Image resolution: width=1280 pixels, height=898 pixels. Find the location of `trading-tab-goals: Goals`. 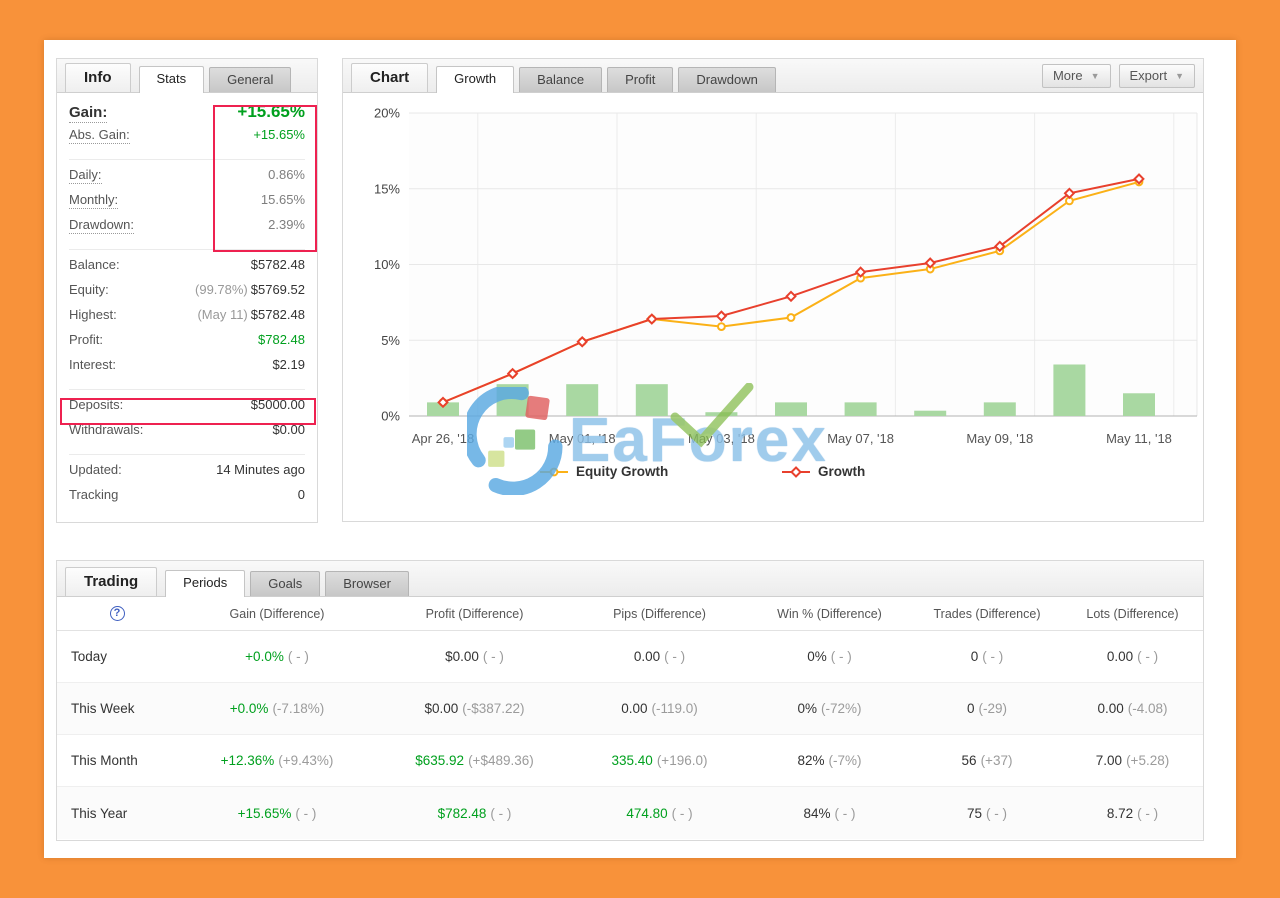

trading-tab-goals: Goals is located at coordinates (285, 583).